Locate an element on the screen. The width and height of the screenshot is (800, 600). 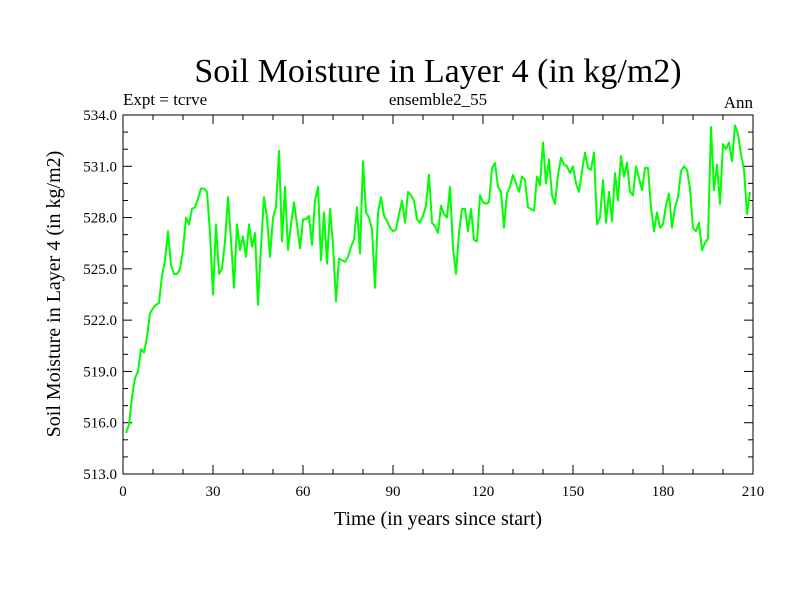
x-tick-label: 210 is located at coordinates (753, 492).